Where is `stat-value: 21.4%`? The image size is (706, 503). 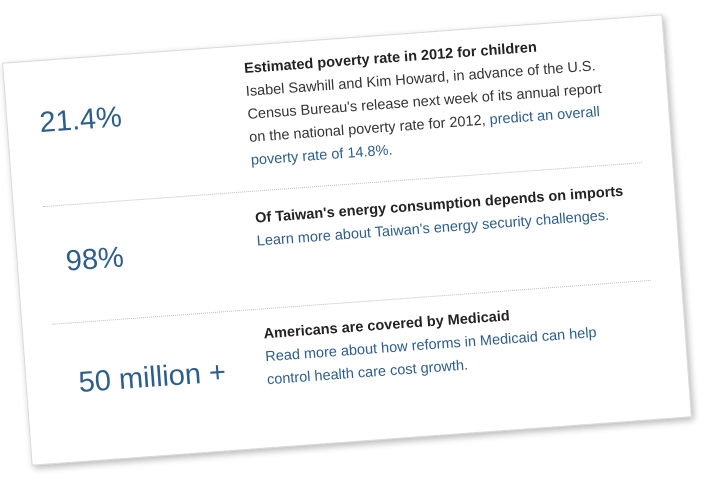 stat-value: 21.4% is located at coordinates (80, 120).